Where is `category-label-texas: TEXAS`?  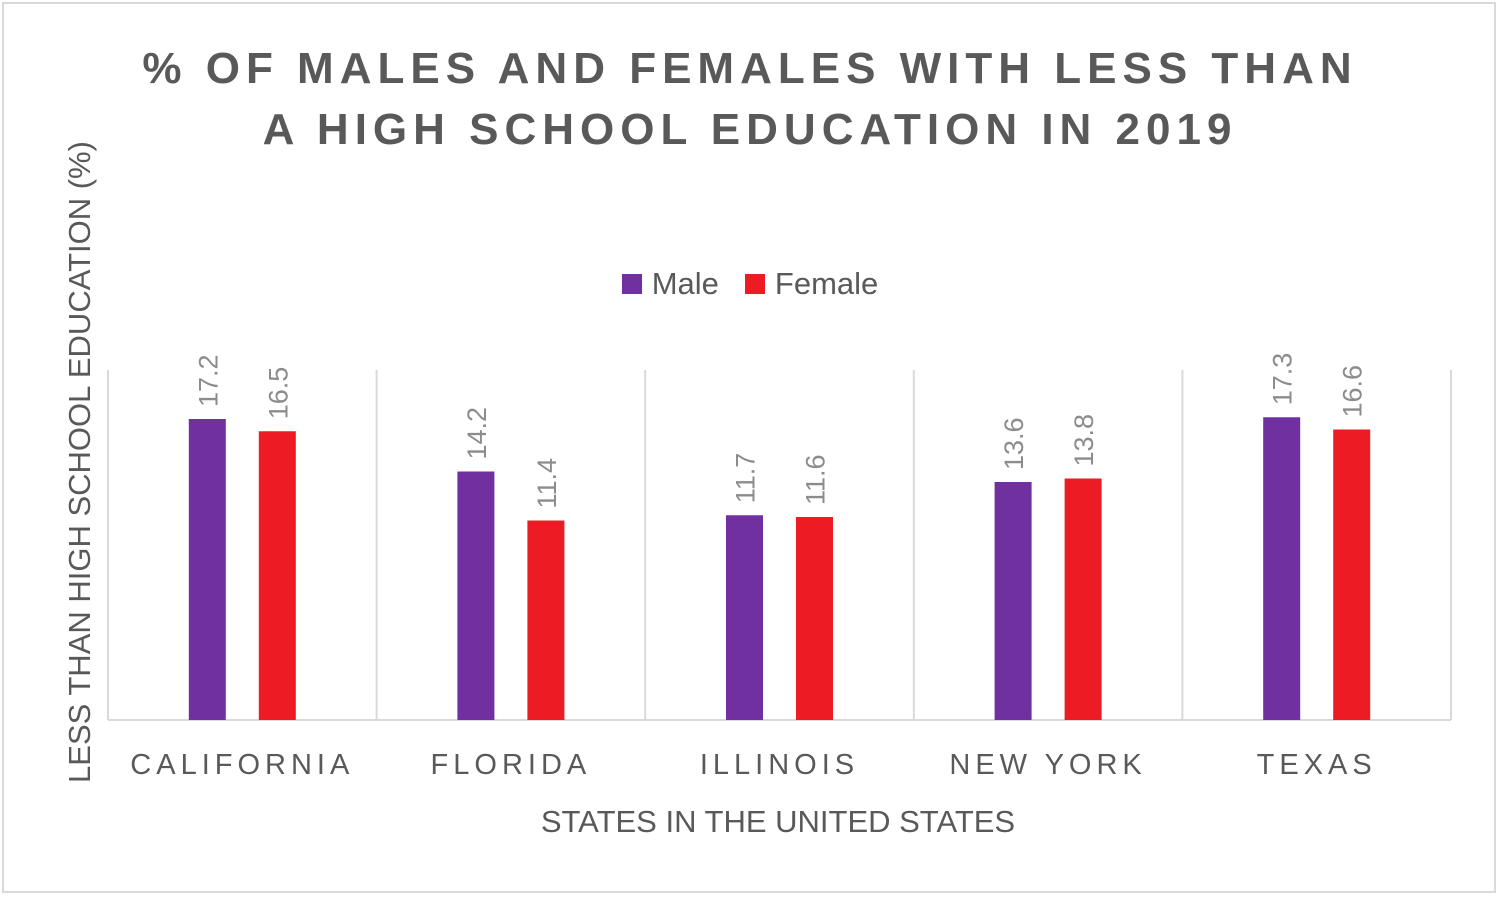 category-label-texas: TEXAS is located at coordinates (1317, 765).